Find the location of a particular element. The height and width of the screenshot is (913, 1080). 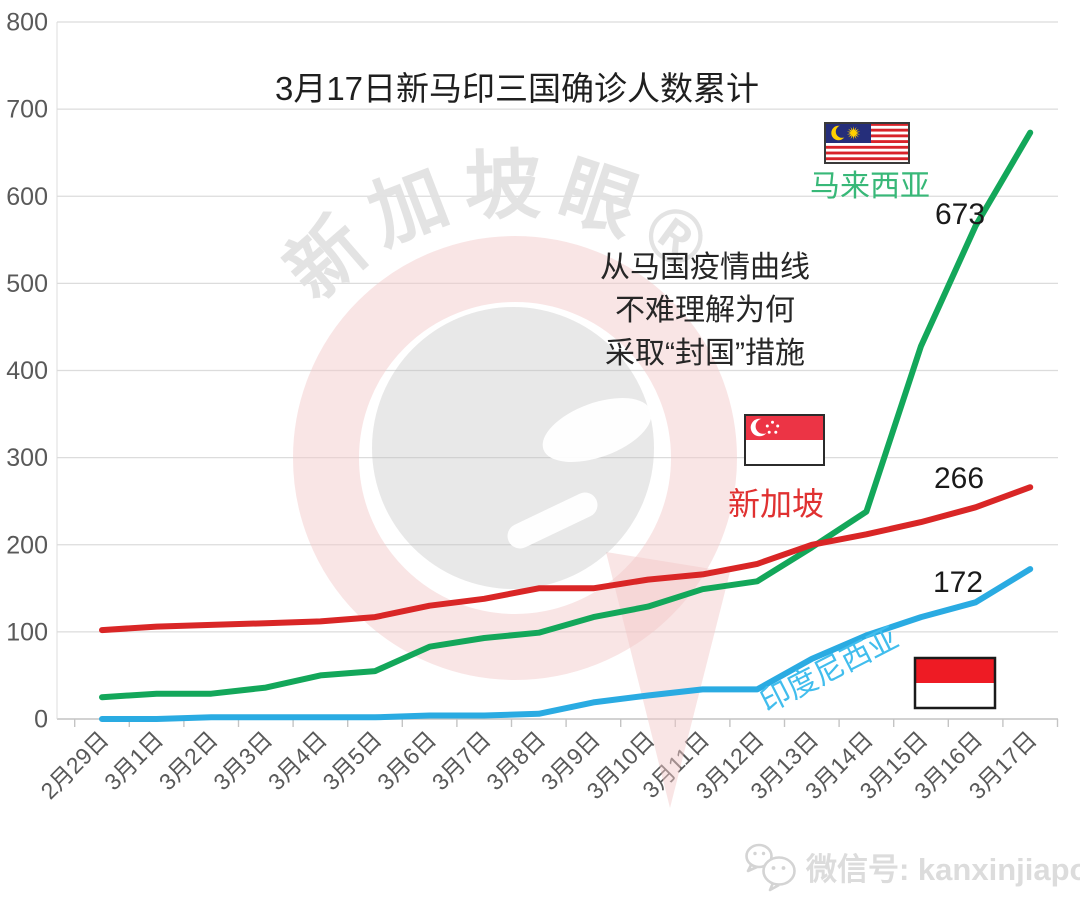

x-tick-label: 3月5日 is located at coordinates (352, 760).